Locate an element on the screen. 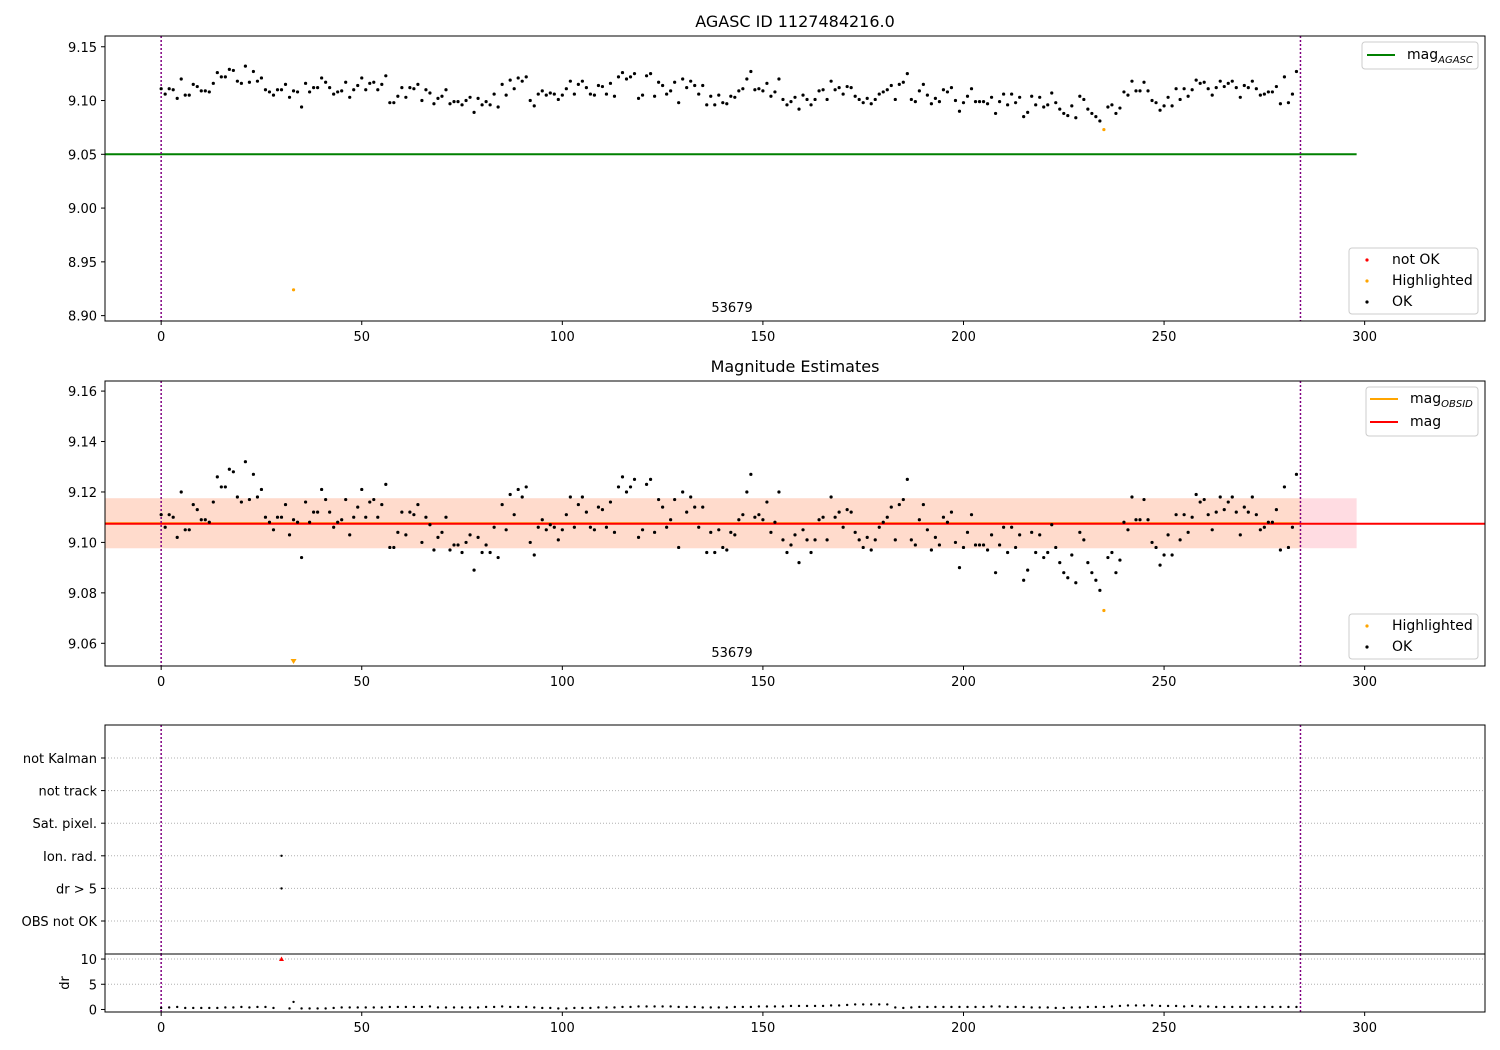 The width and height of the screenshot is (1500, 1050). flag-category-label: not Kalman is located at coordinates (60, 759).